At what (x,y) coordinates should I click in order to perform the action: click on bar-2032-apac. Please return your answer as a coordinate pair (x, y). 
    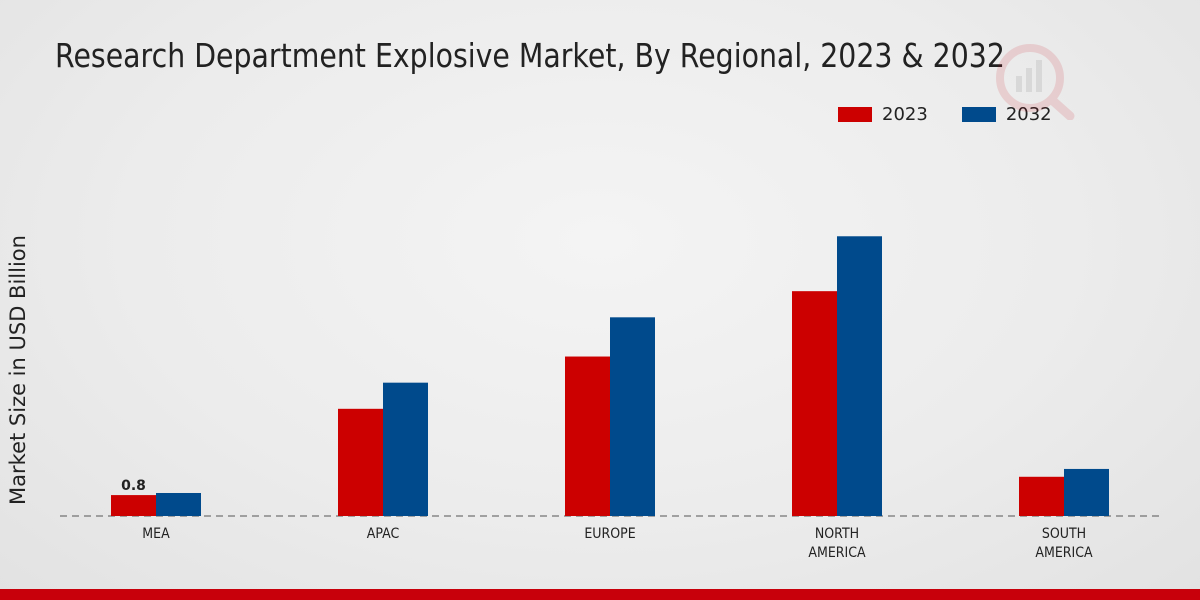
    Looking at the image, I should click on (405, 449).